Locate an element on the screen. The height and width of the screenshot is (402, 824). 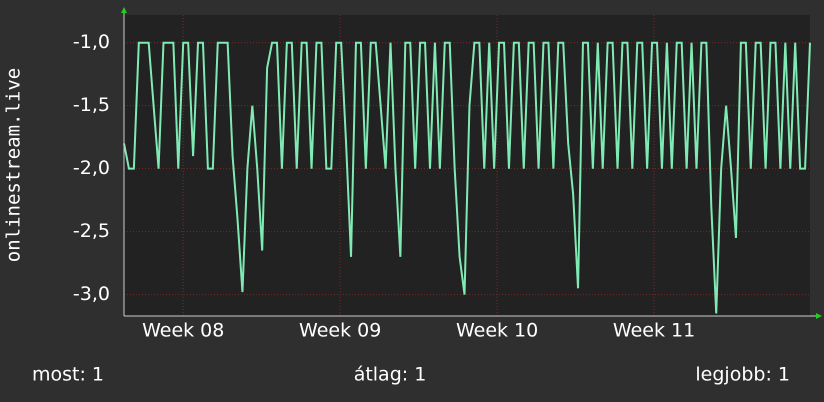
x-tick-label: Week 10 is located at coordinates (497, 331).